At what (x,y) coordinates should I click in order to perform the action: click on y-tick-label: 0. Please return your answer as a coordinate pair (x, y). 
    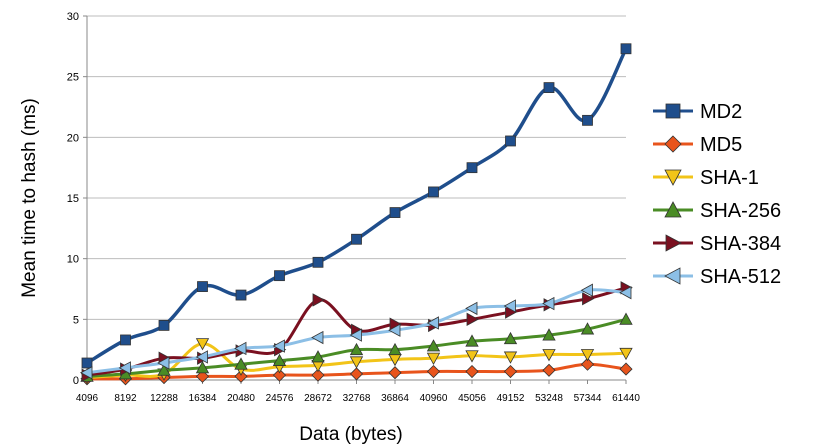
    Looking at the image, I should click on (76, 381).